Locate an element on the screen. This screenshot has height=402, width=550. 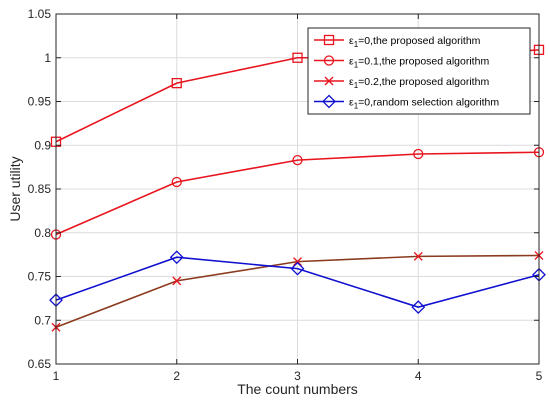
legend-item: ε1=0,random selection algorithm is located at coordinates (406, 102).